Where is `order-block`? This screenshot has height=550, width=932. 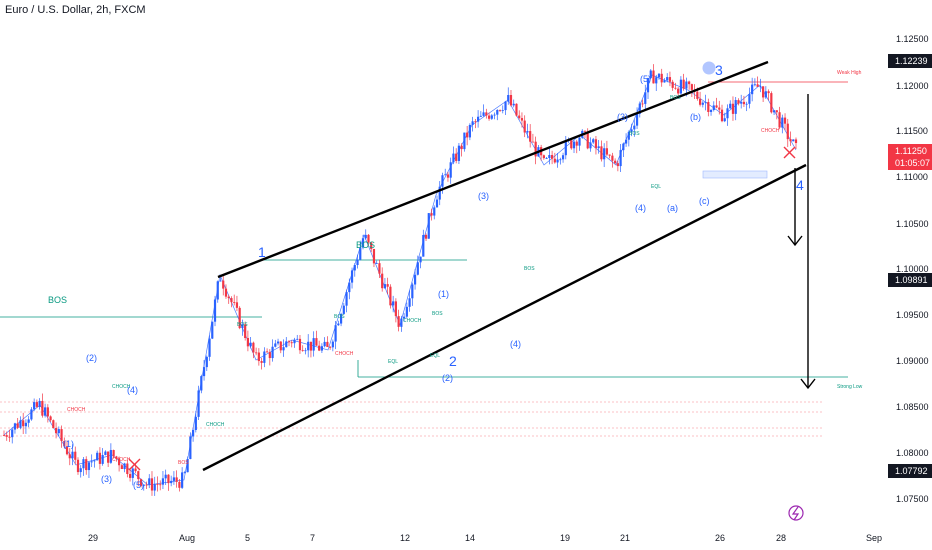
order-block is located at coordinates (735, 174).